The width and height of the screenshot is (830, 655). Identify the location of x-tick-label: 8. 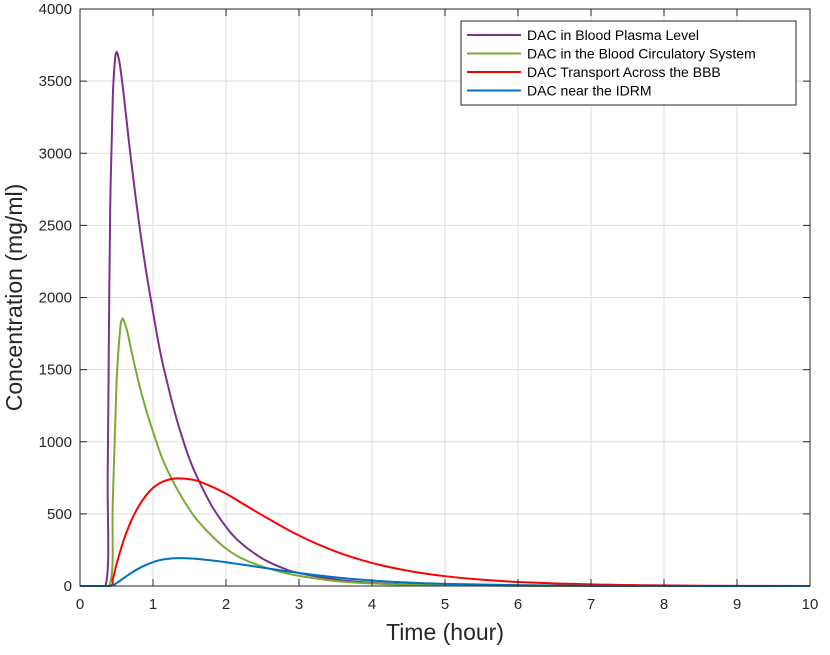
(664, 604).